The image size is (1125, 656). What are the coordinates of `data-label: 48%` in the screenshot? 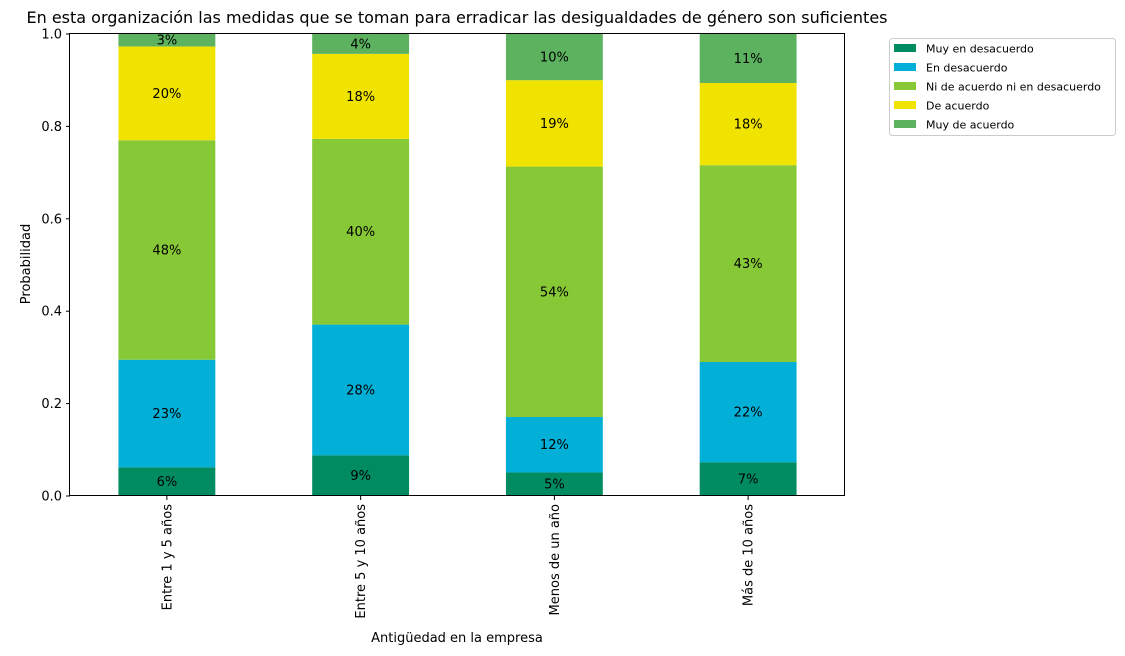 It's located at (166, 250).